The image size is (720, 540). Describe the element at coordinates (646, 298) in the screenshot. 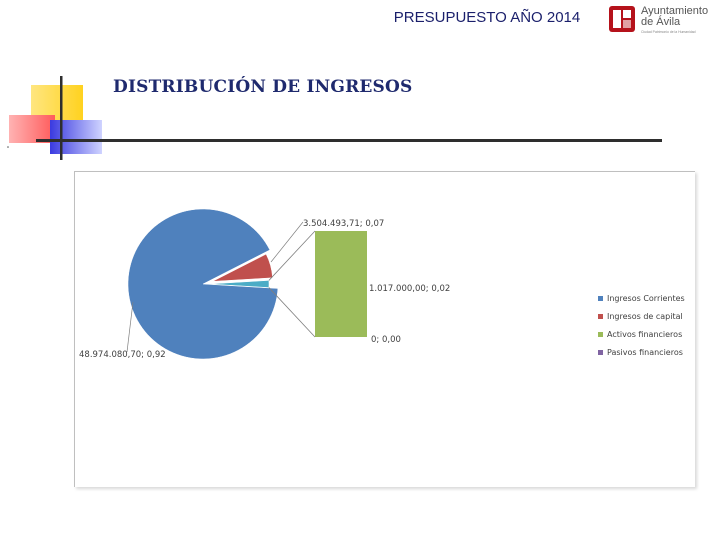

I see `legend-entry-ingresos-corrientes: Ingresos Corrientes` at that location.